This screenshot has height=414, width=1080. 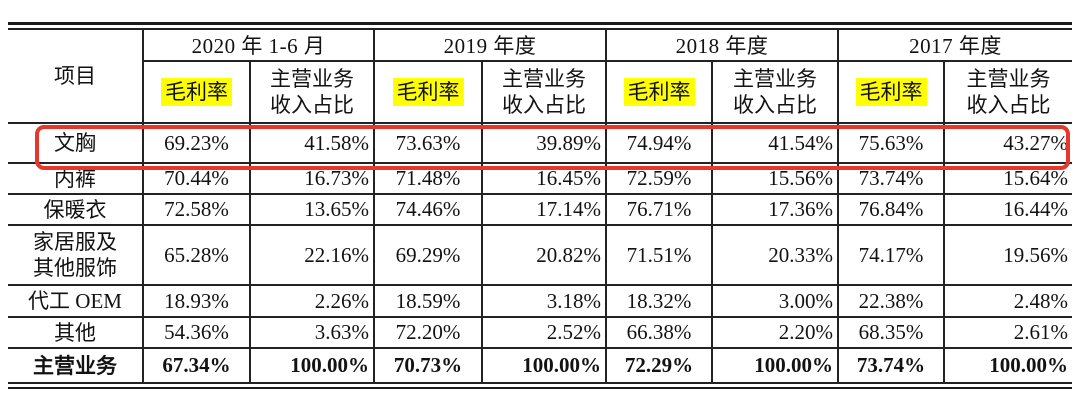 What do you see at coordinates (774, 179) in the screenshot?
I see `cell-share: 15.56%` at bounding box center [774, 179].